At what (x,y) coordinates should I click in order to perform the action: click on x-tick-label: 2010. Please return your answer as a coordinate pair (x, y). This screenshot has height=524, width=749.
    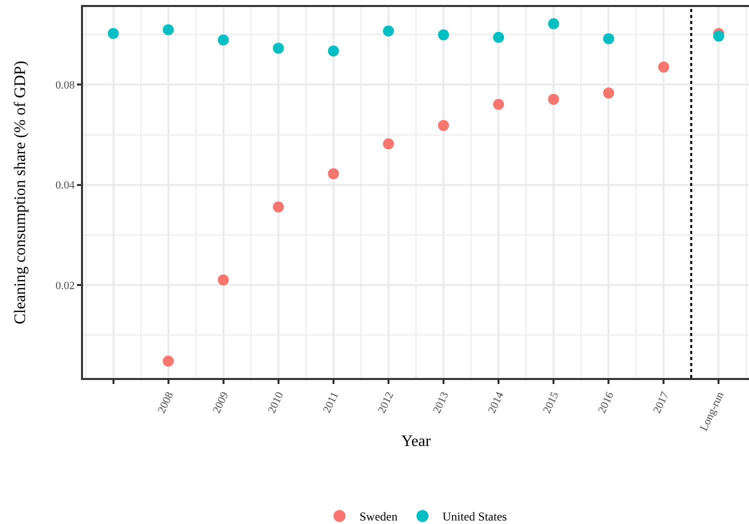
    Looking at the image, I should click on (276, 403).